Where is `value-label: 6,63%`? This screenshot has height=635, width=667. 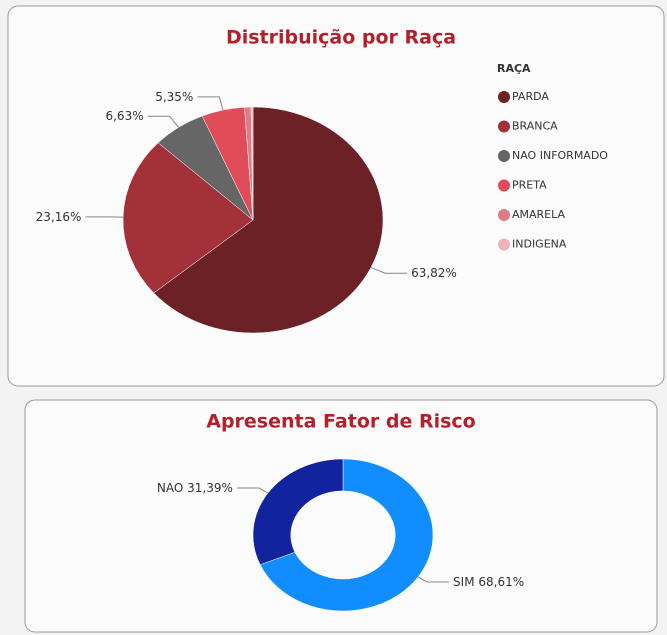
value-label: 6,63% is located at coordinates (124, 116).